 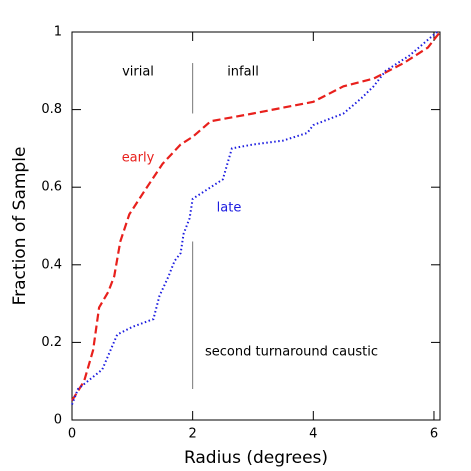 What do you see at coordinates (243, 72) in the screenshot?
I see `annotation: infall` at bounding box center [243, 72].